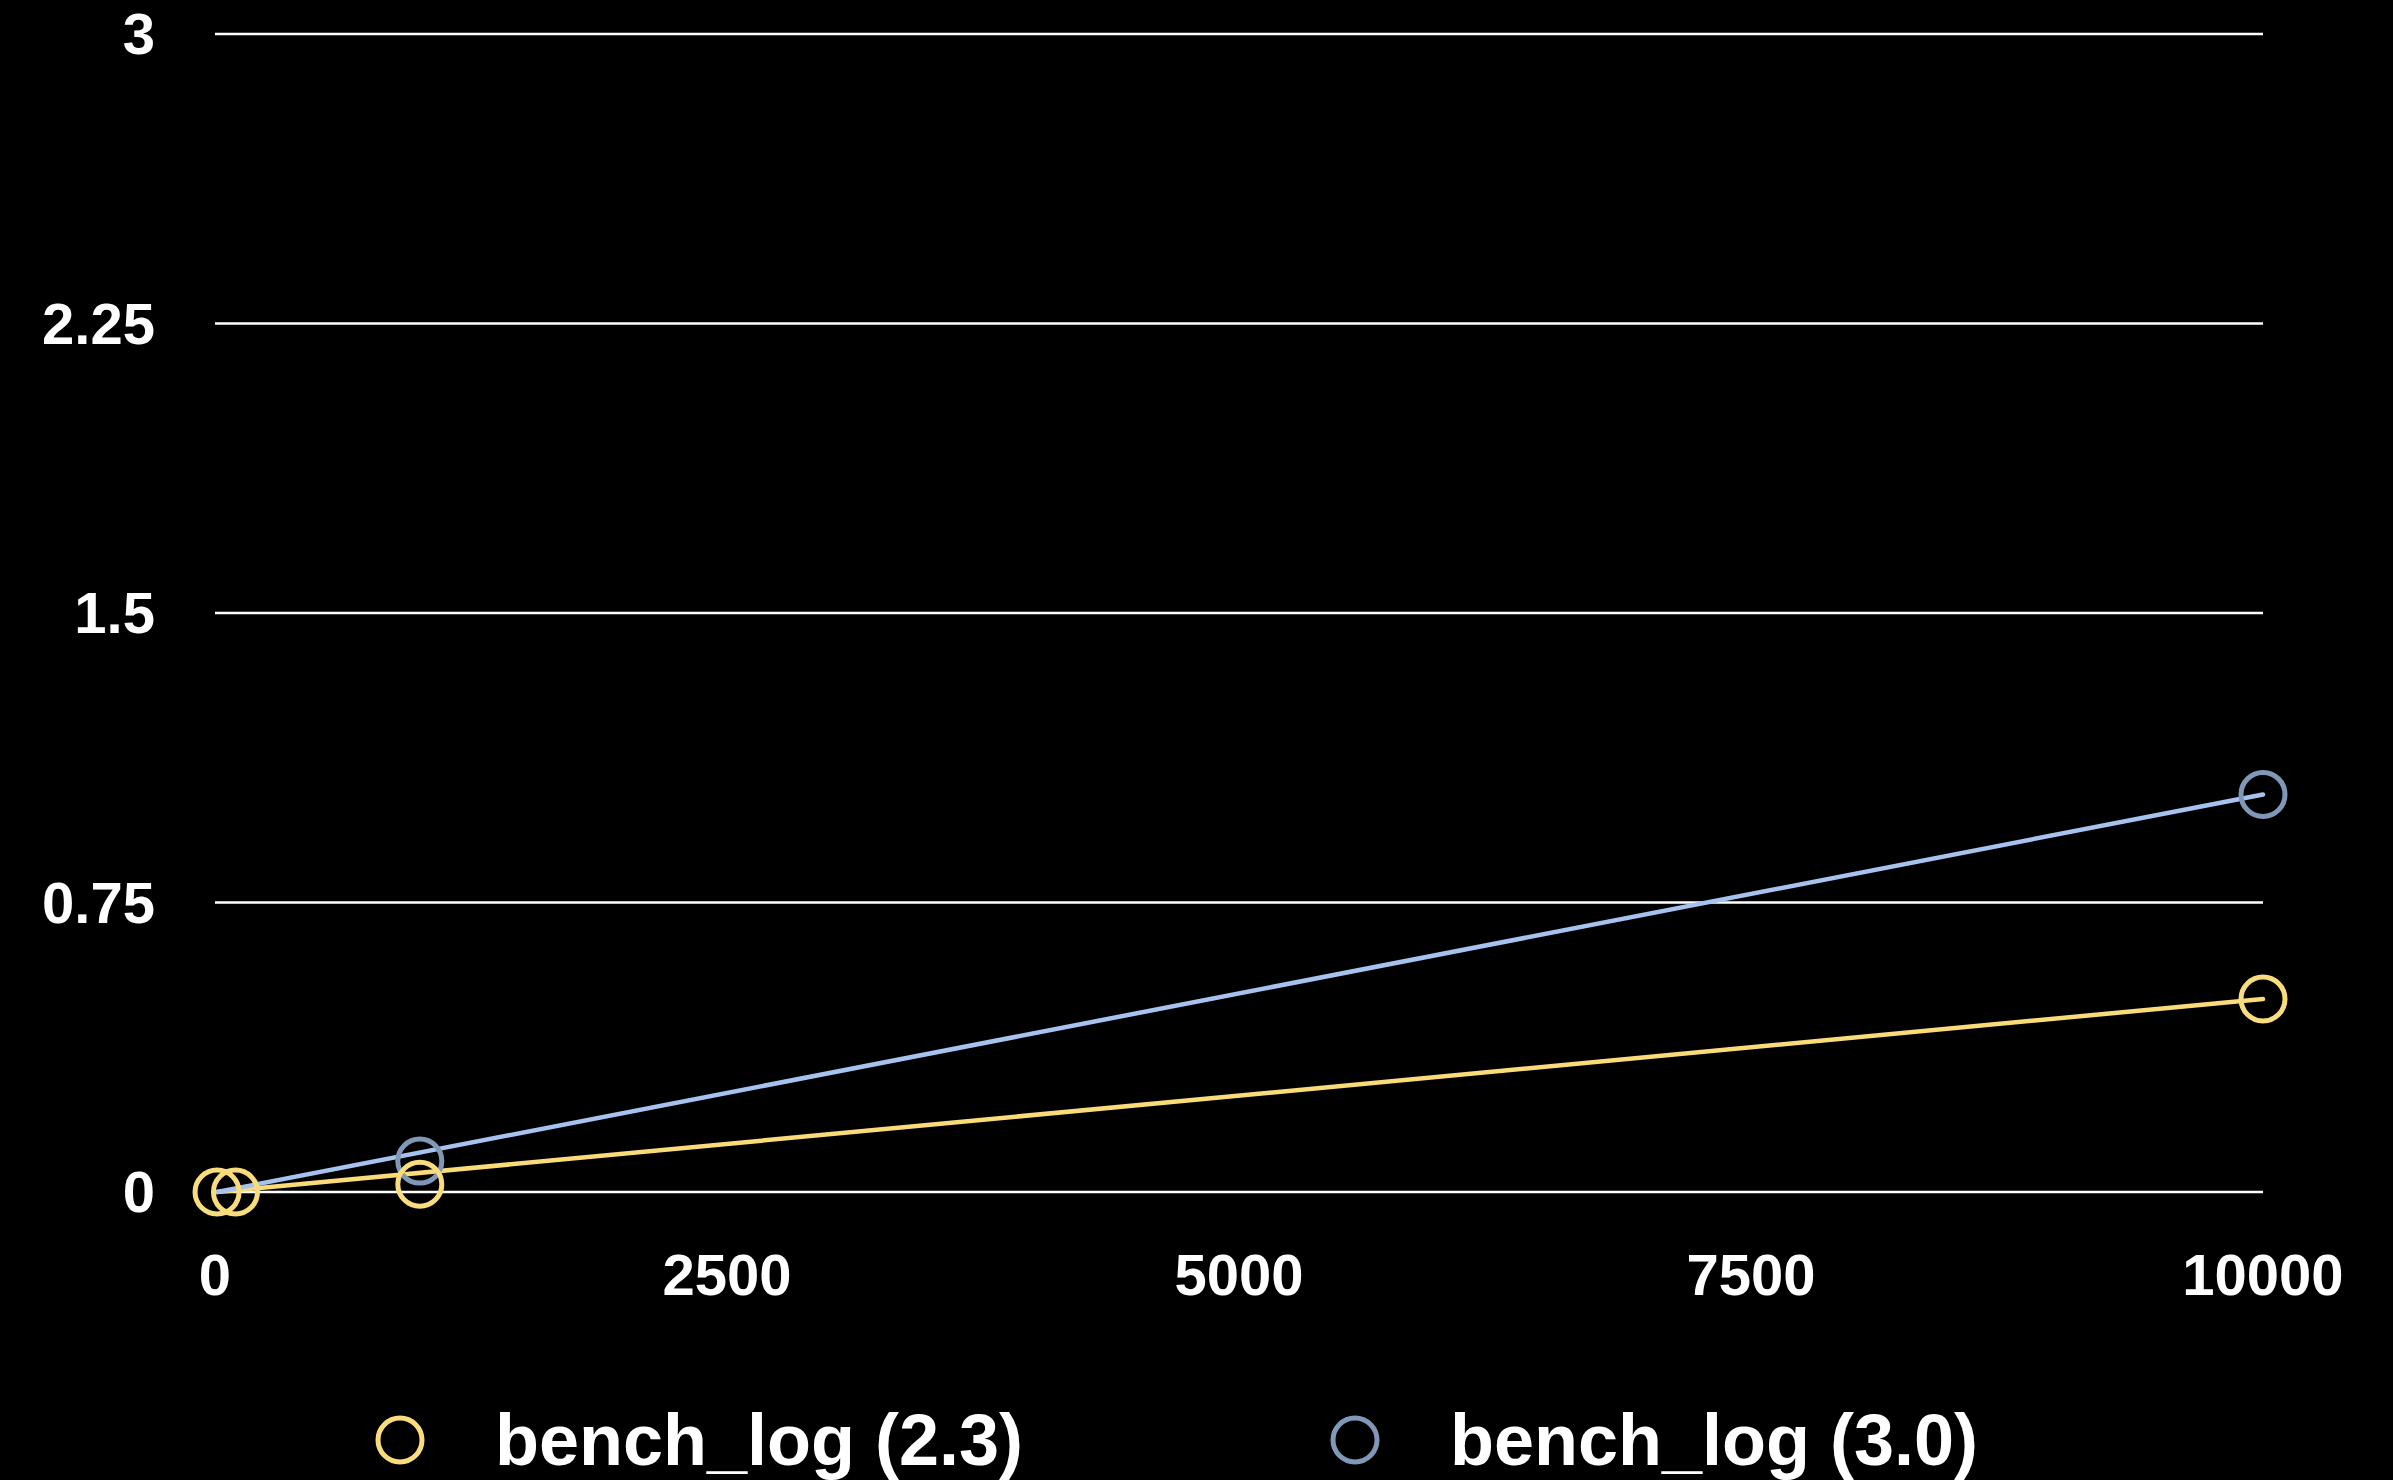  I want to click on x-tick-label: 5000, so click(1239, 1275).